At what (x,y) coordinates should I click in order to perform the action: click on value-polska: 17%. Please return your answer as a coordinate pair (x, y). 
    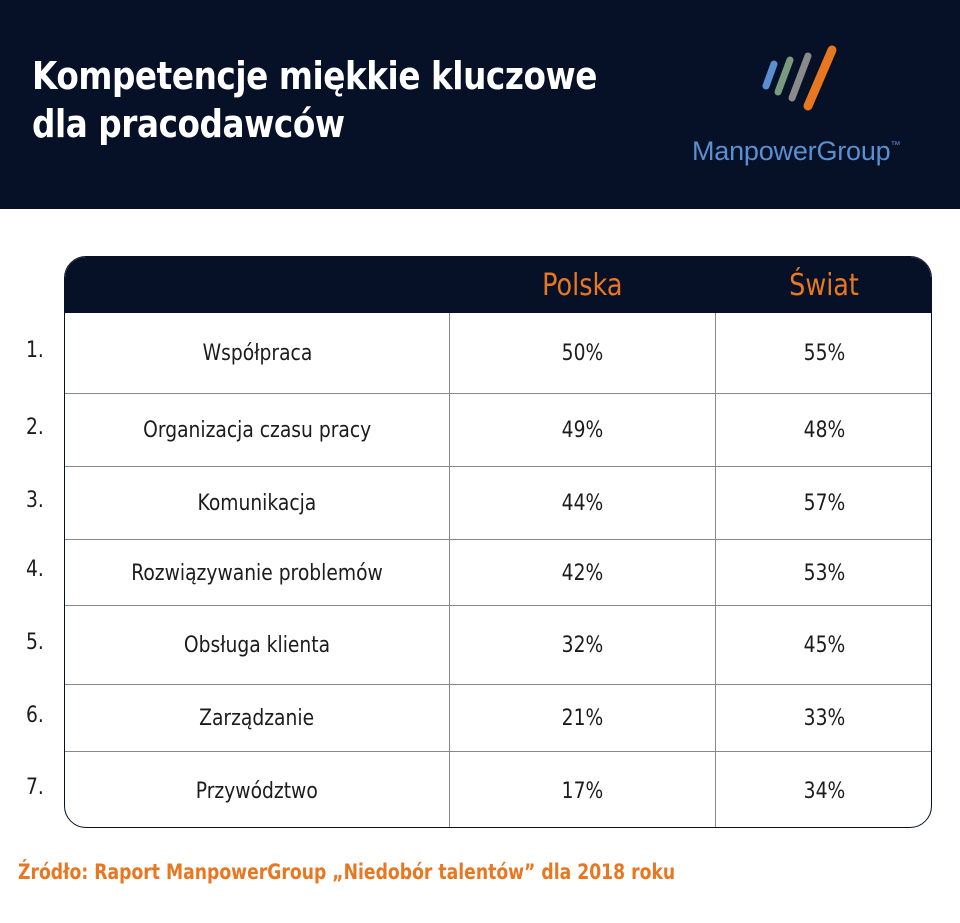
    Looking at the image, I should click on (582, 791).